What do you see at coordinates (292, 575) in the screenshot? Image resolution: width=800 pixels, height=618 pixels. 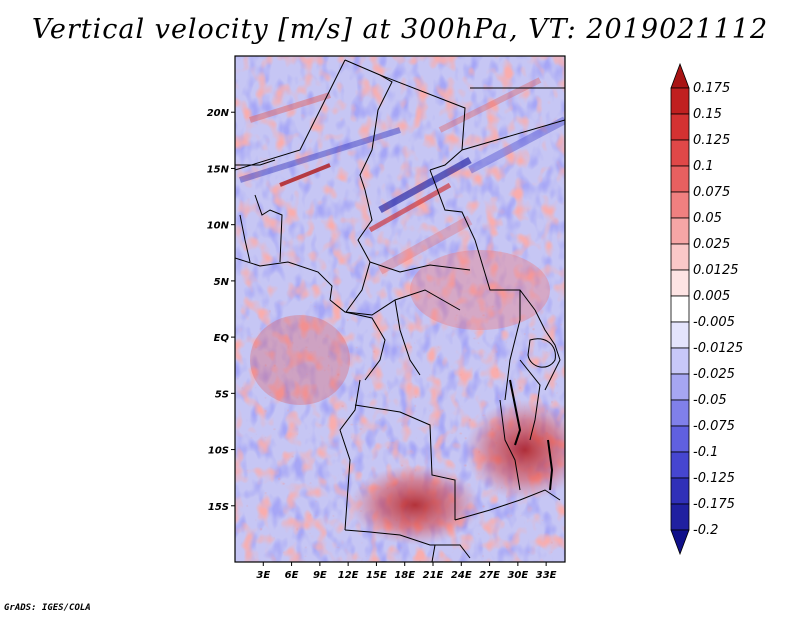 I see `lon-tick-label: 6E` at bounding box center [292, 575].